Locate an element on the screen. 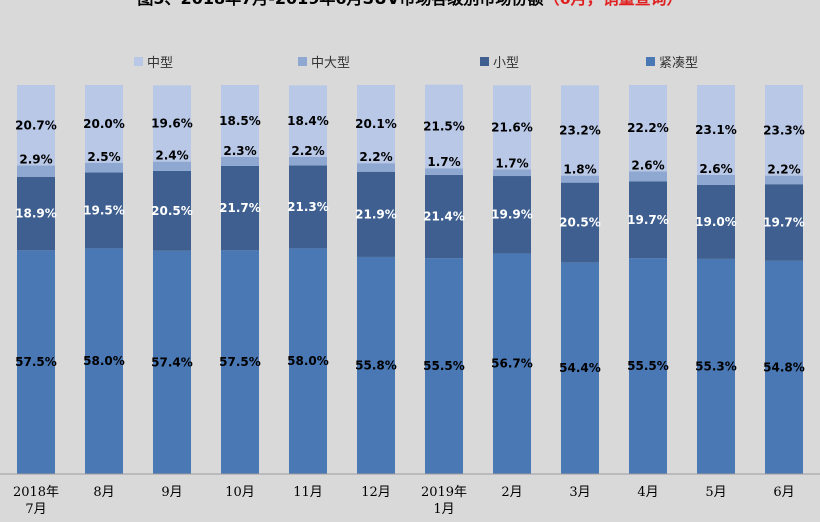 This screenshot has width=820, height=522. x-tick-label-10: 5月 is located at coordinates (715, 492).